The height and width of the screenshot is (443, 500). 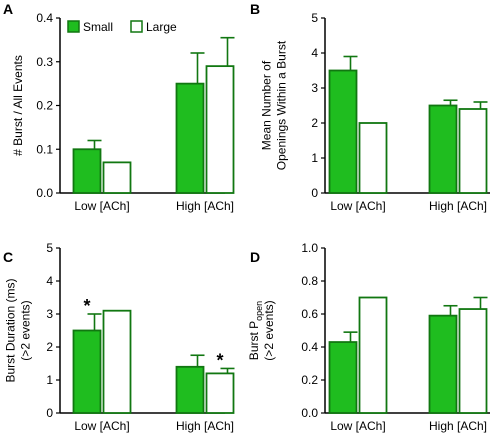 I want to click on y-axis-label: Burst Duration (ms), so click(x=11, y=330).